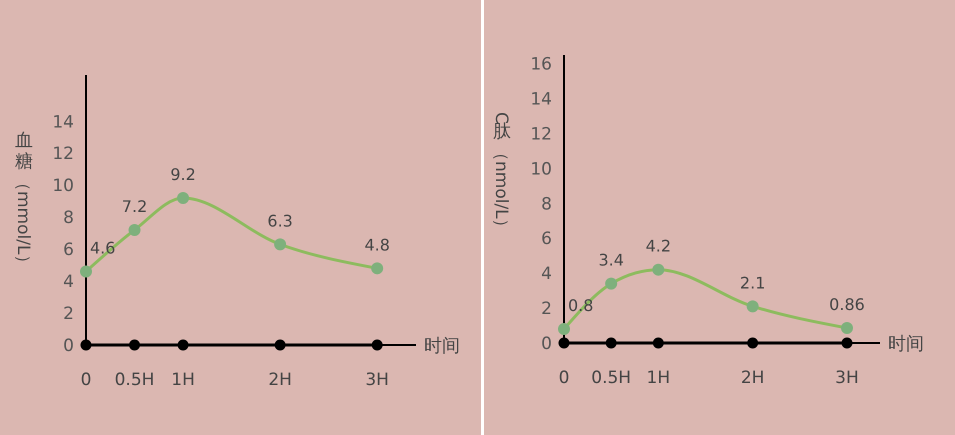  Describe the element at coordinates (611, 260) in the screenshot. I see `data-label: 3.4` at that location.